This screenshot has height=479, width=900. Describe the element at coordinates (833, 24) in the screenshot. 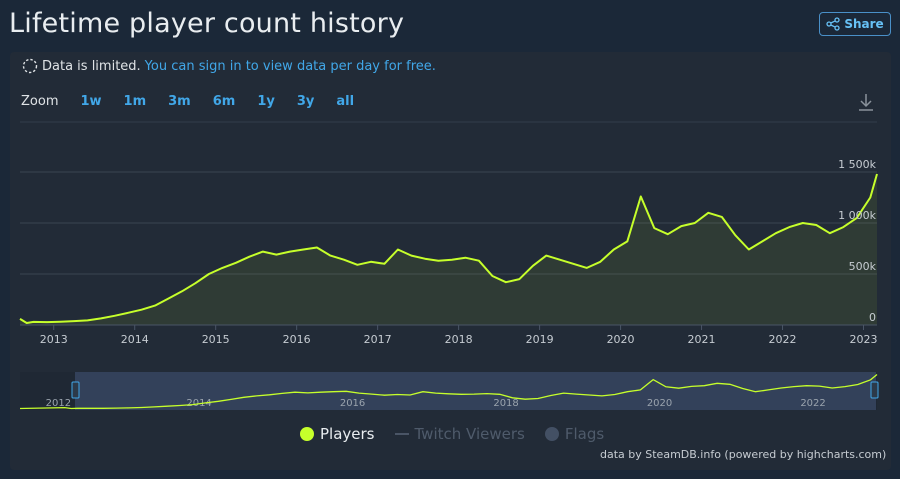

I see `share-icon` at that location.